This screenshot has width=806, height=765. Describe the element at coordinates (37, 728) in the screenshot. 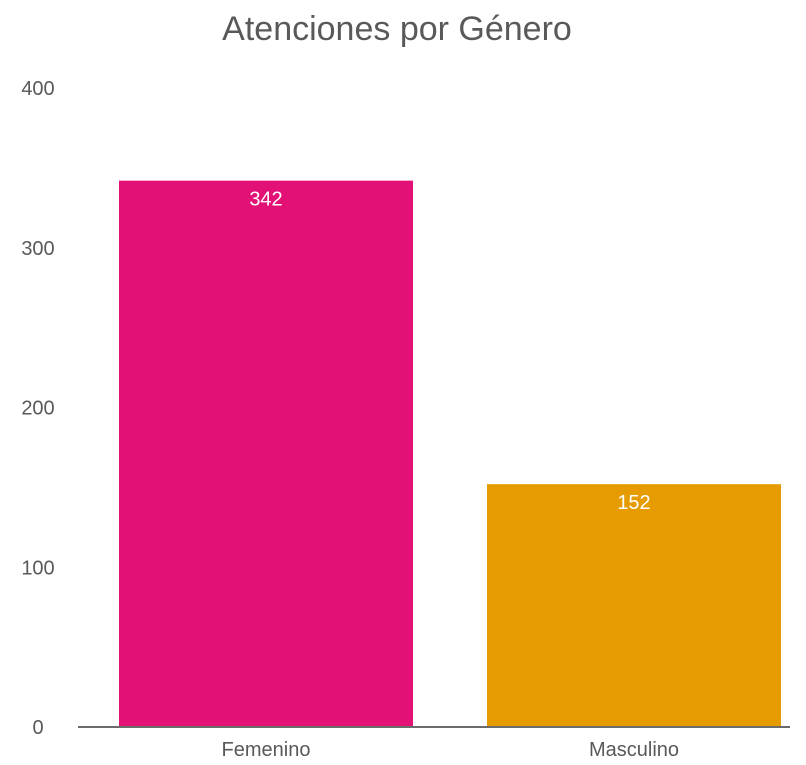

I see `y-tick-label: 0` at that location.